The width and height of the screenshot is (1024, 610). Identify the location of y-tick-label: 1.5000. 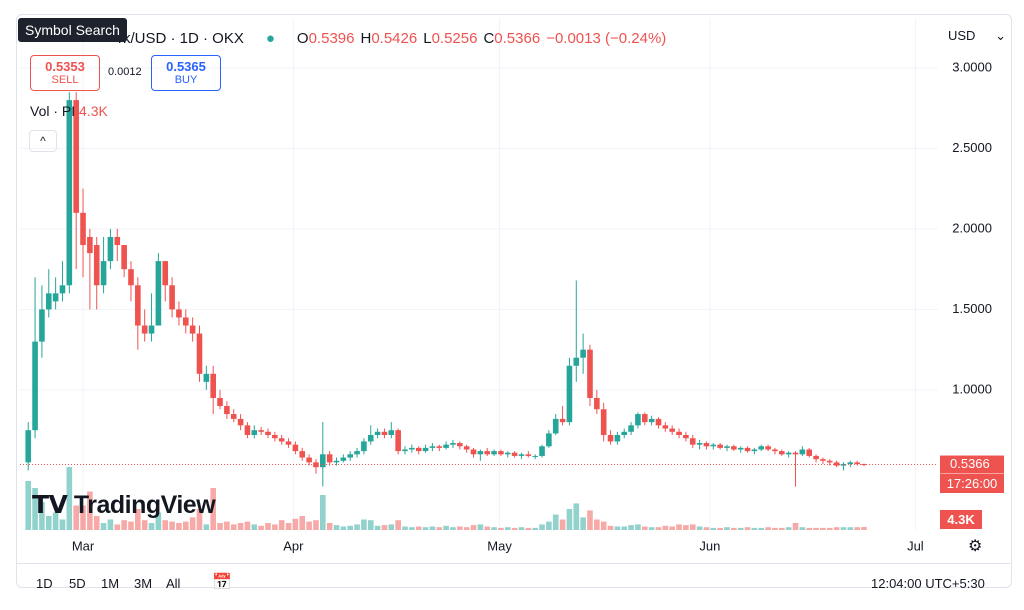
(972, 308).